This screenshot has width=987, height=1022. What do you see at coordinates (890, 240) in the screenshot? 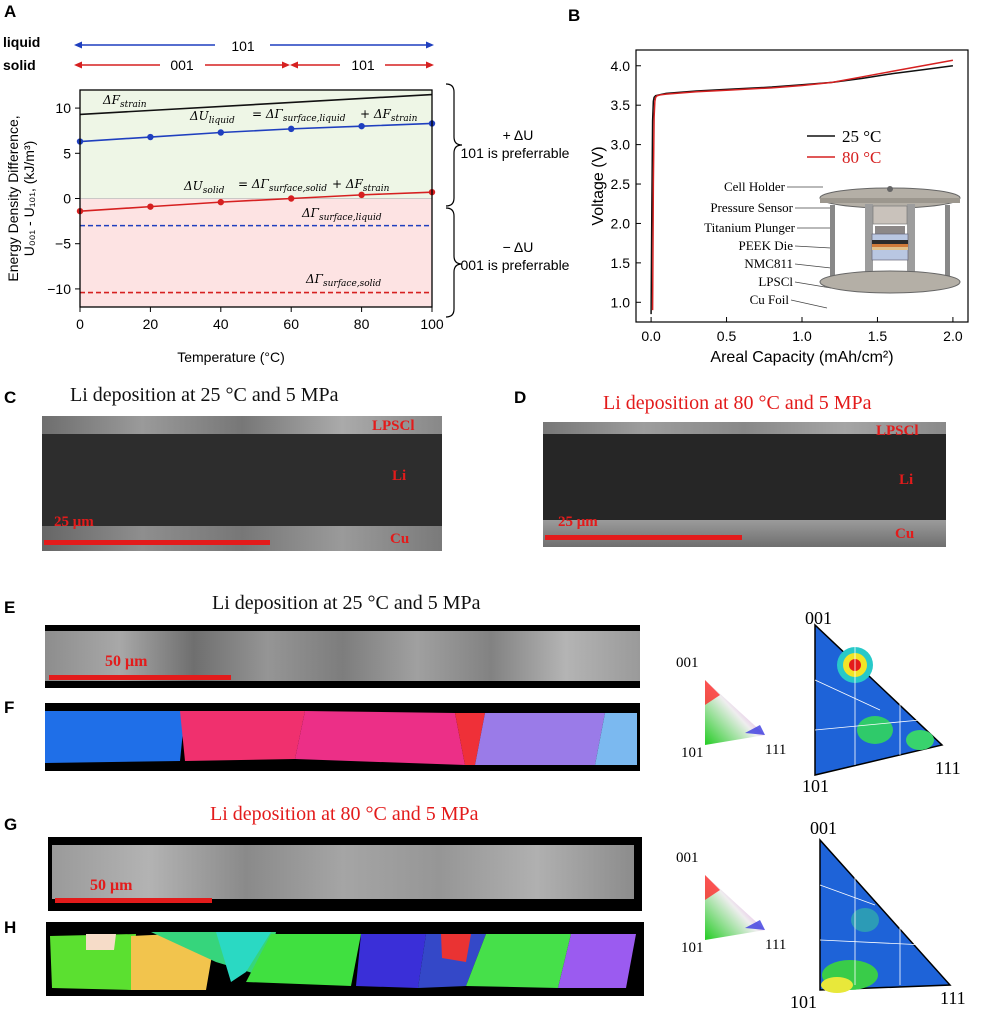
I see `cell-holder-illustration` at bounding box center [890, 240].